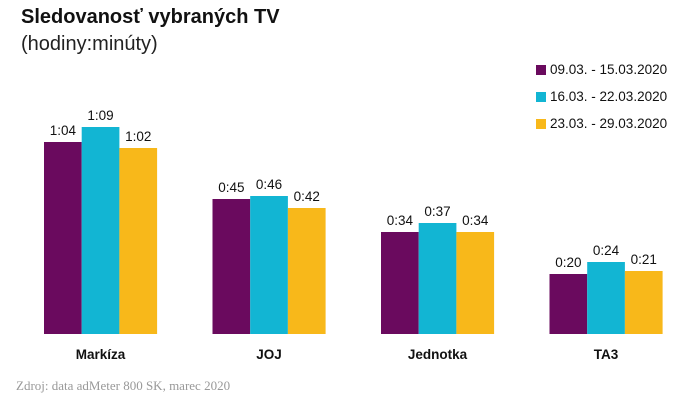 This screenshot has width=700, height=401. I want to click on legend-item: 23.03. - 29.03.2020, so click(601, 123).